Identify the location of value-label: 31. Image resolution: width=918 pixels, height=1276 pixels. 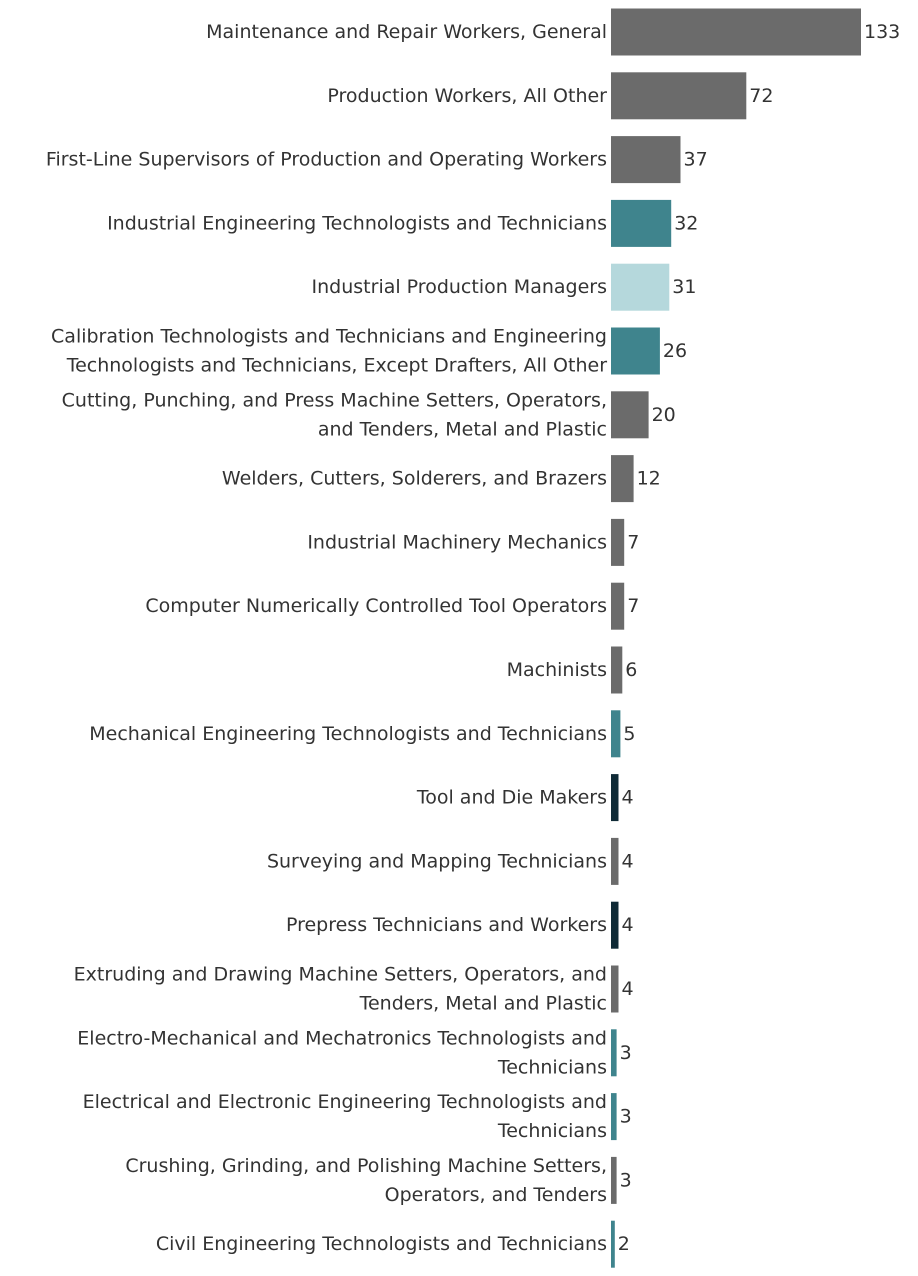
(684, 287).